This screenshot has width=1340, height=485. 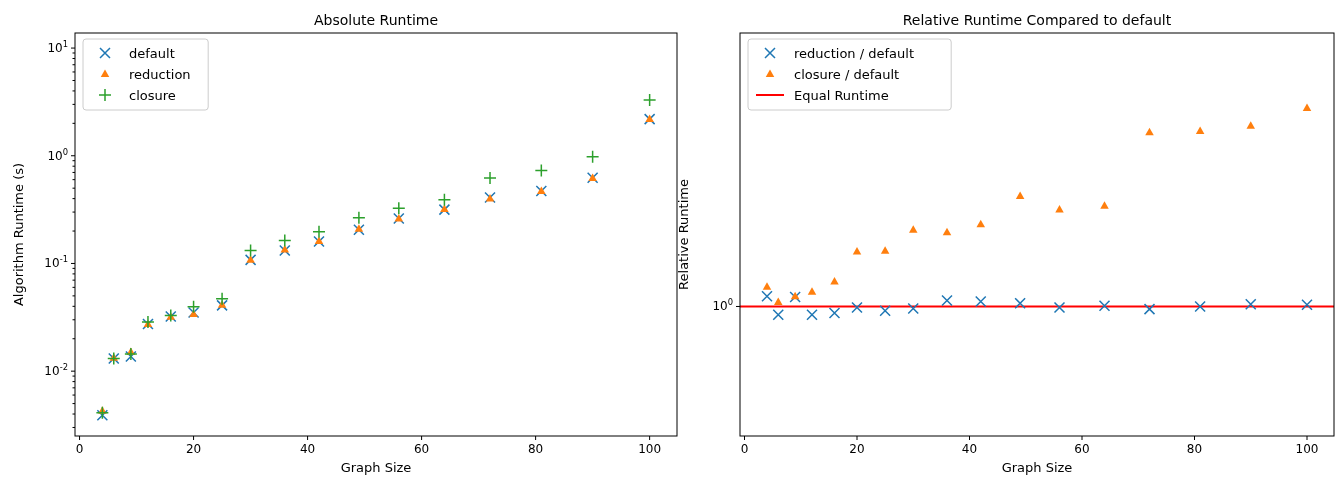 What do you see at coordinates (160, 74) in the screenshot?
I see `legend-label: reduction` at bounding box center [160, 74].